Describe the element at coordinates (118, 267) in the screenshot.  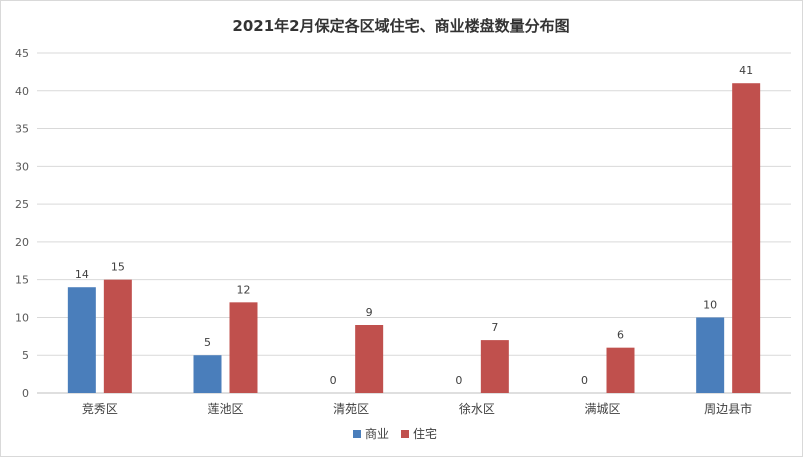
I see `data-label: 15` at that location.